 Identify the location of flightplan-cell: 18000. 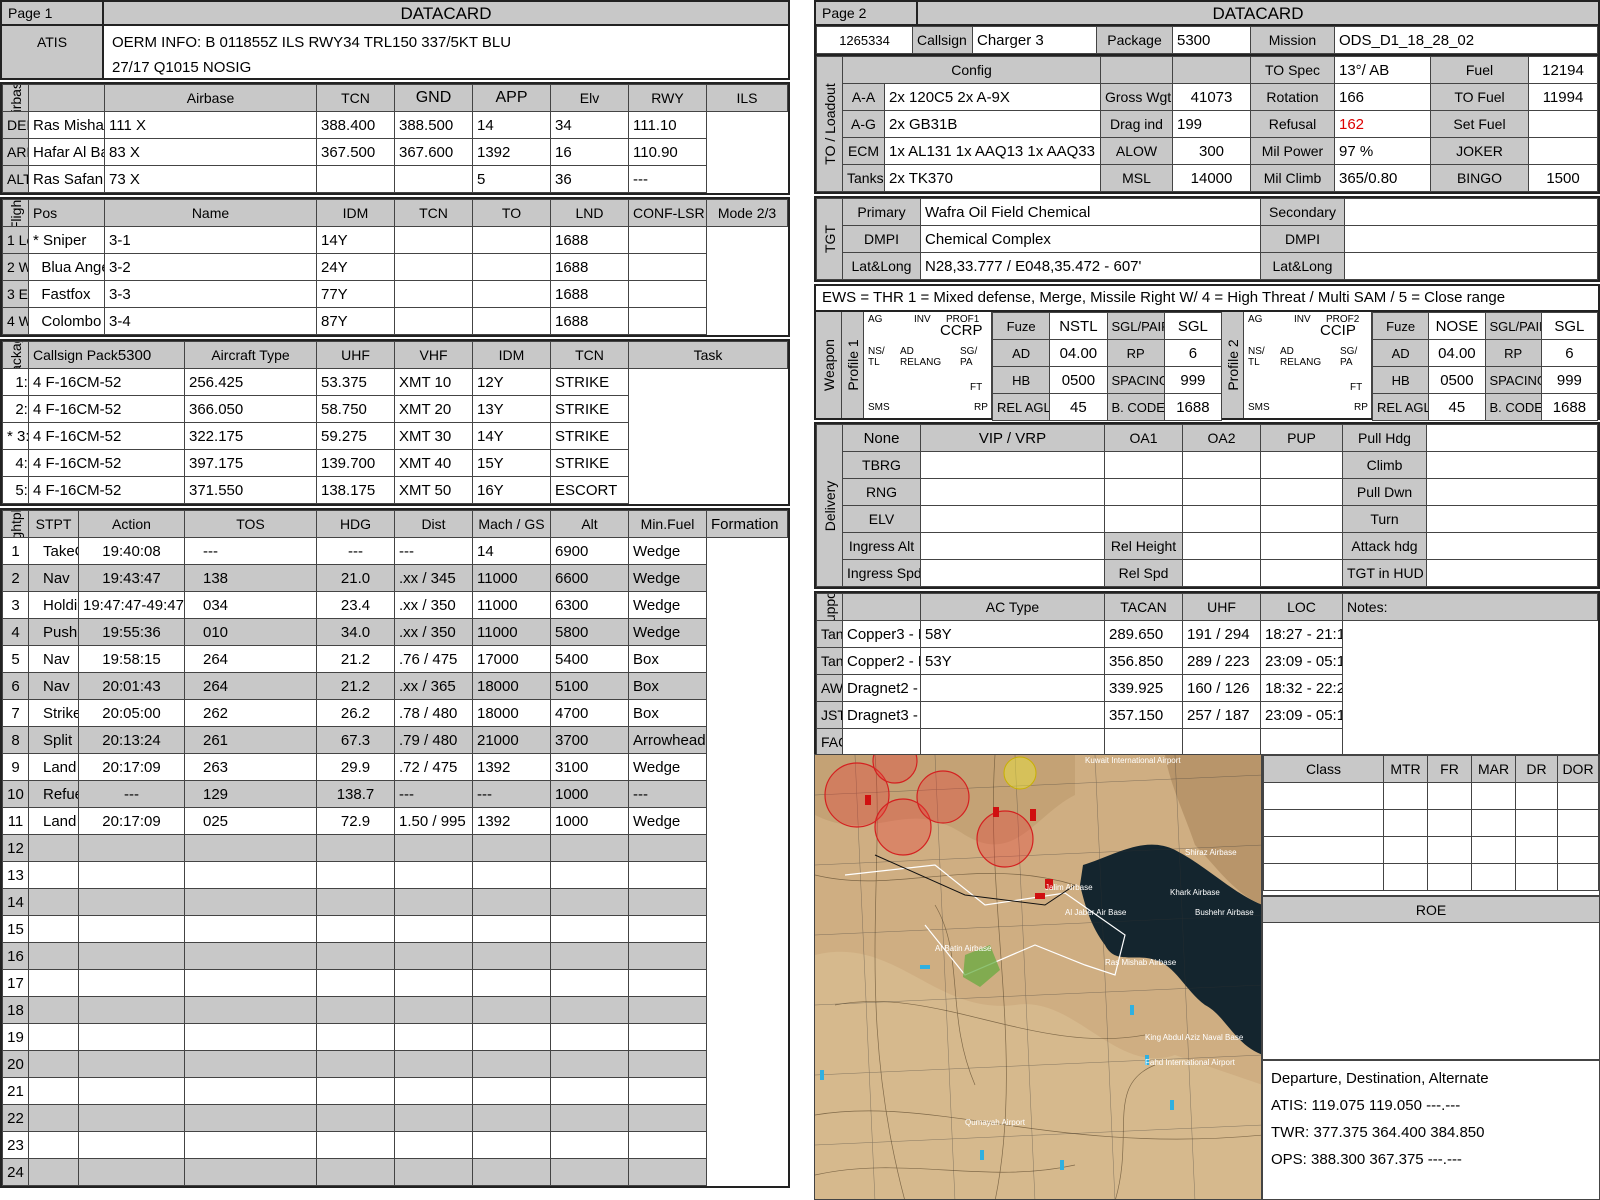
(511, 686).